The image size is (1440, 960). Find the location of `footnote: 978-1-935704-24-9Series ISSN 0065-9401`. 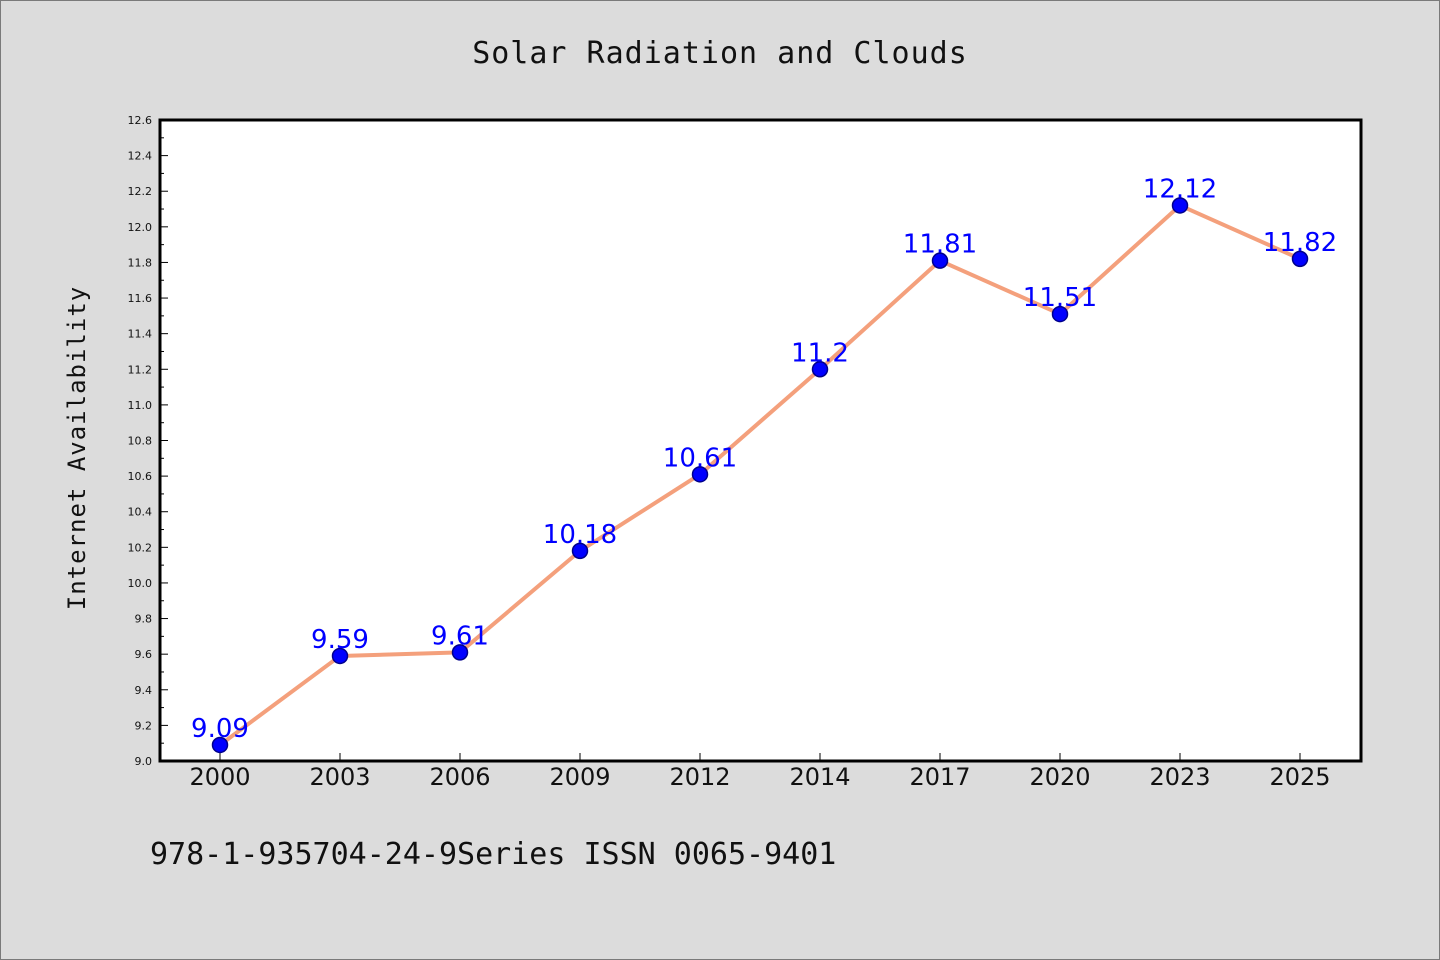

footnote: 978-1-935704-24-9Series ISSN 0065-9401 is located at coordinates (493, 854).